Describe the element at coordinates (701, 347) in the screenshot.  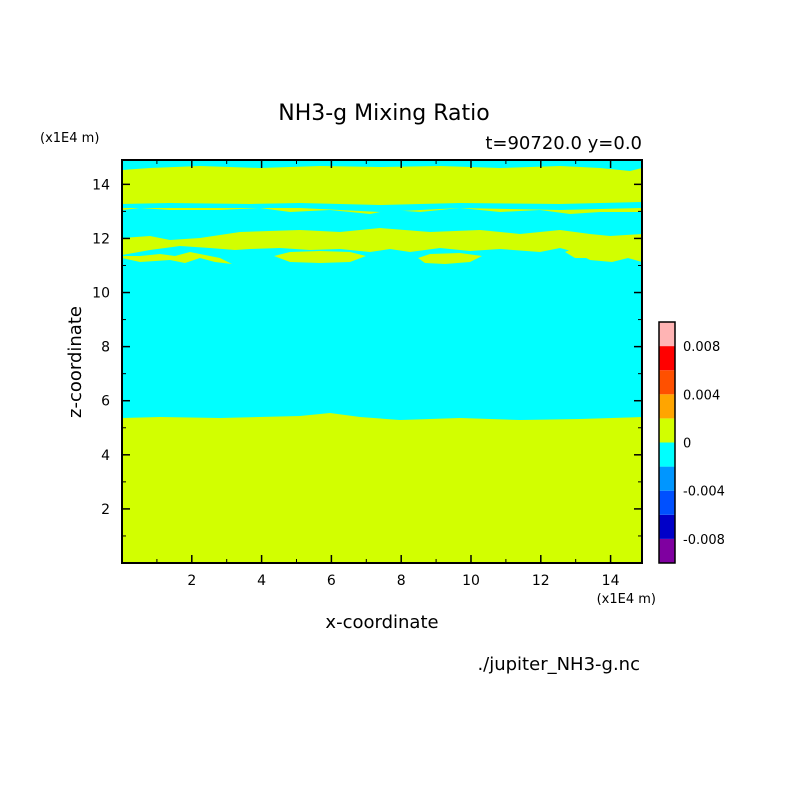
I see `colorbar-tick-label: 0.008` at that location.